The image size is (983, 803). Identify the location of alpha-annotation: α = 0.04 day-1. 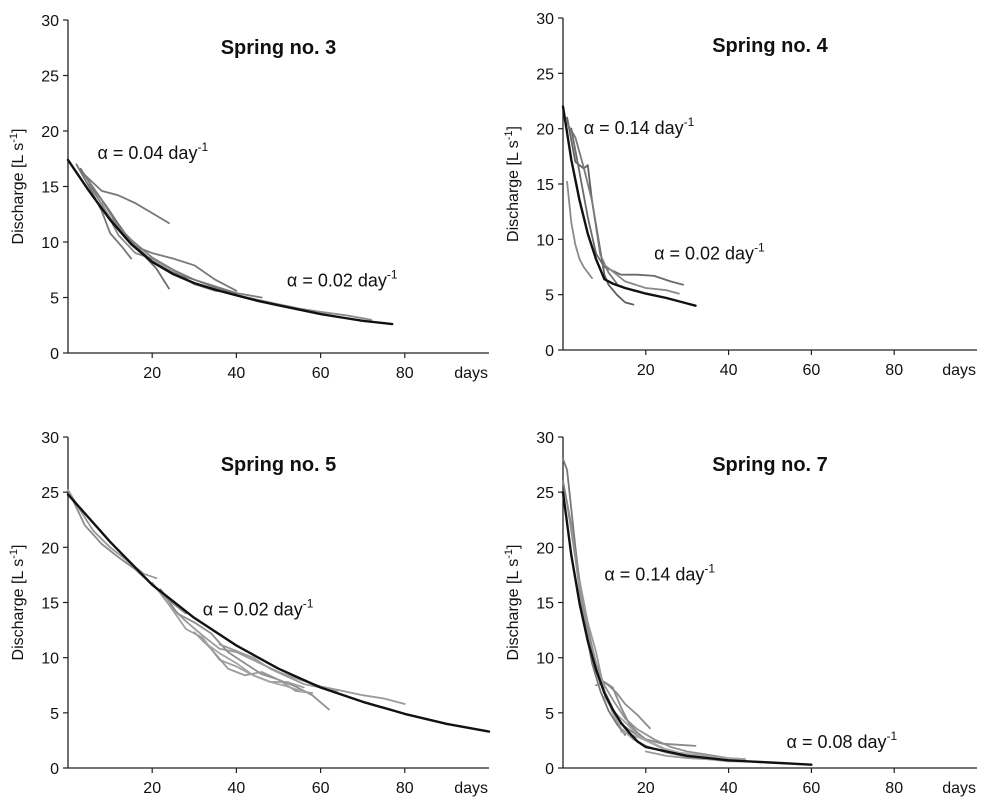
(152, 151).